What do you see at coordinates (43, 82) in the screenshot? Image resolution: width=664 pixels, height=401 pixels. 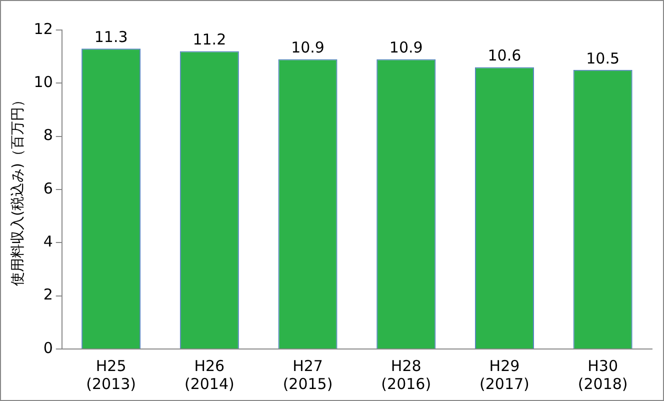 I see `y-tick-label: 10` at bounding box center [43, 82].